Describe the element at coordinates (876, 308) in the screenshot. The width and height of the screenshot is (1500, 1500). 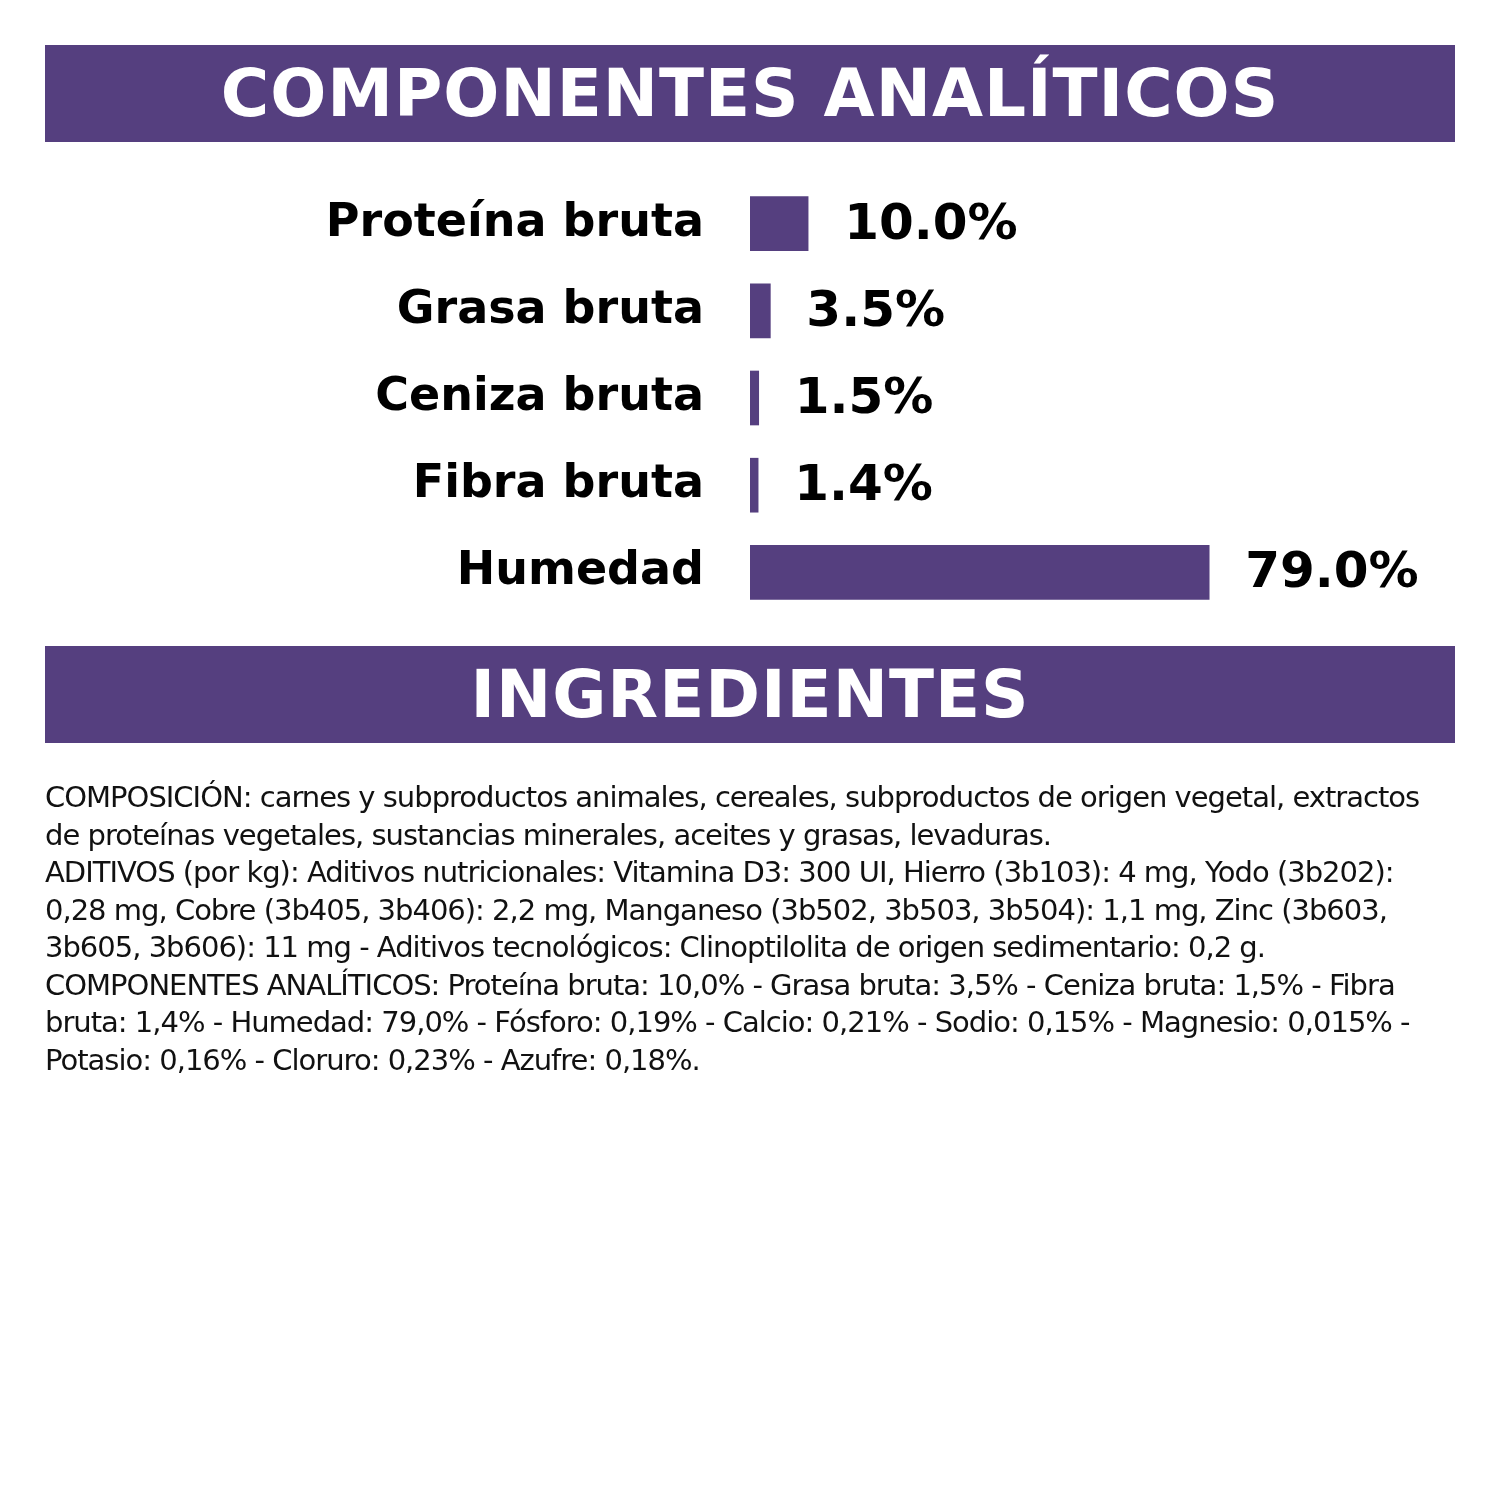
I see `data-label: 3.5%` at that location.